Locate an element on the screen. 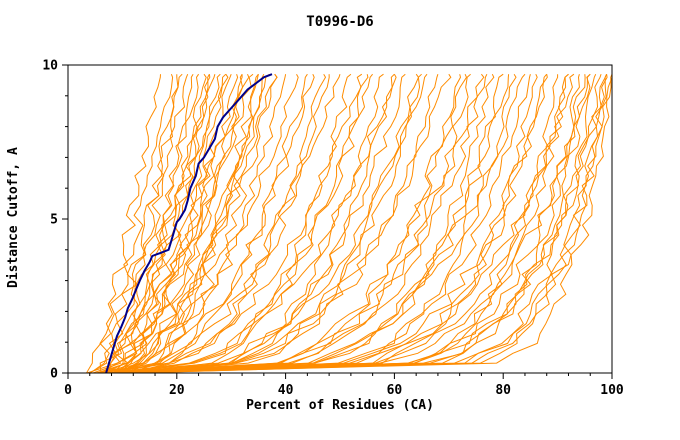 The image size is (680, 440). x-tick-label: 40 is located at coordinates (286, 390).